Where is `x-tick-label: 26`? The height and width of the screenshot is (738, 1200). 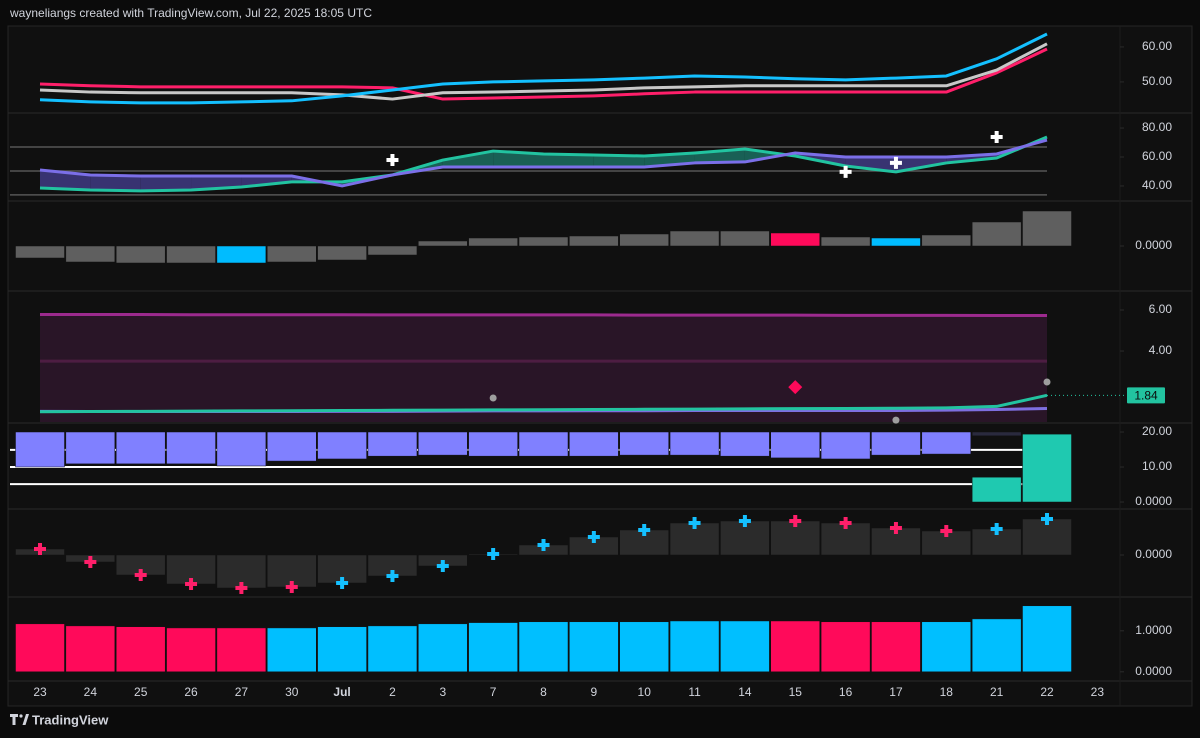 x-tick-label: 26 is located at coordinates (191, 692).